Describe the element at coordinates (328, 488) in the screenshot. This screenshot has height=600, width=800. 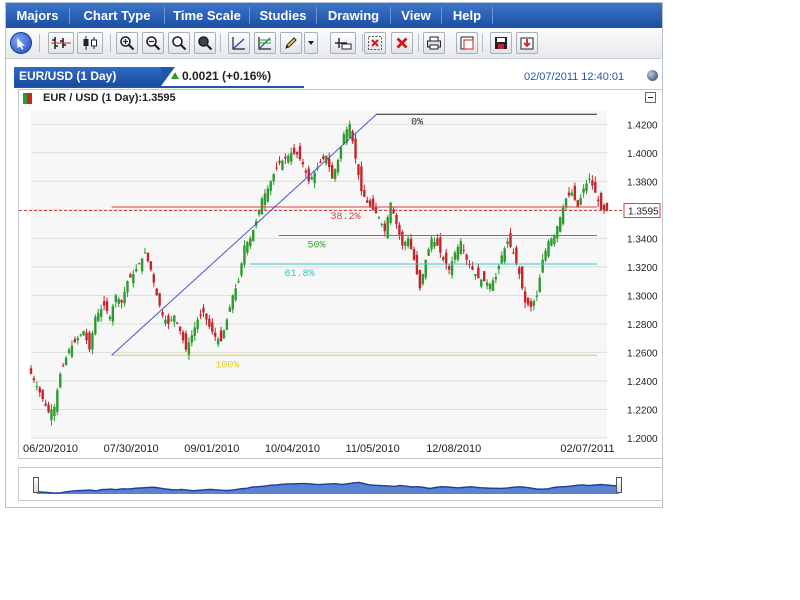
I see `navigator-area` at that location.